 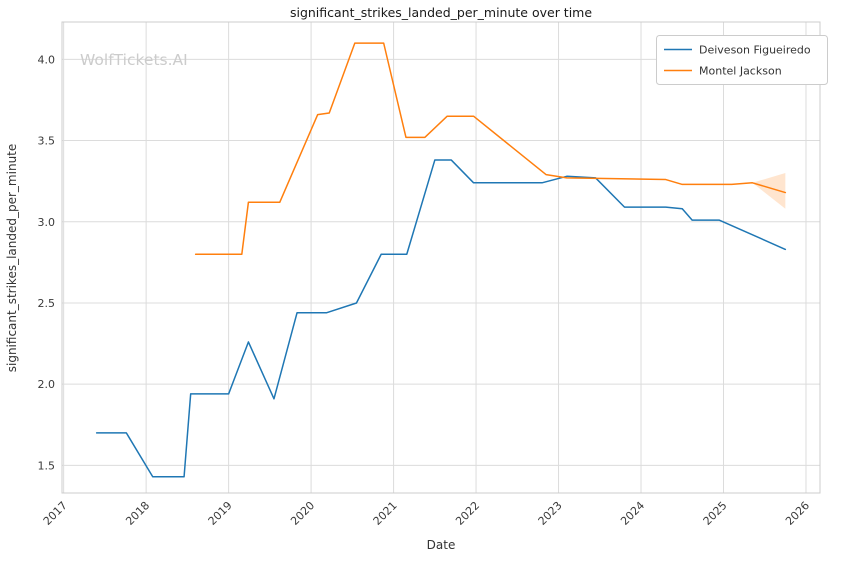 What do you see at coordinates (134, 60) in the screenshot?
I see `watermark: WolfTickets.AI` at bounding box center [134, 60].